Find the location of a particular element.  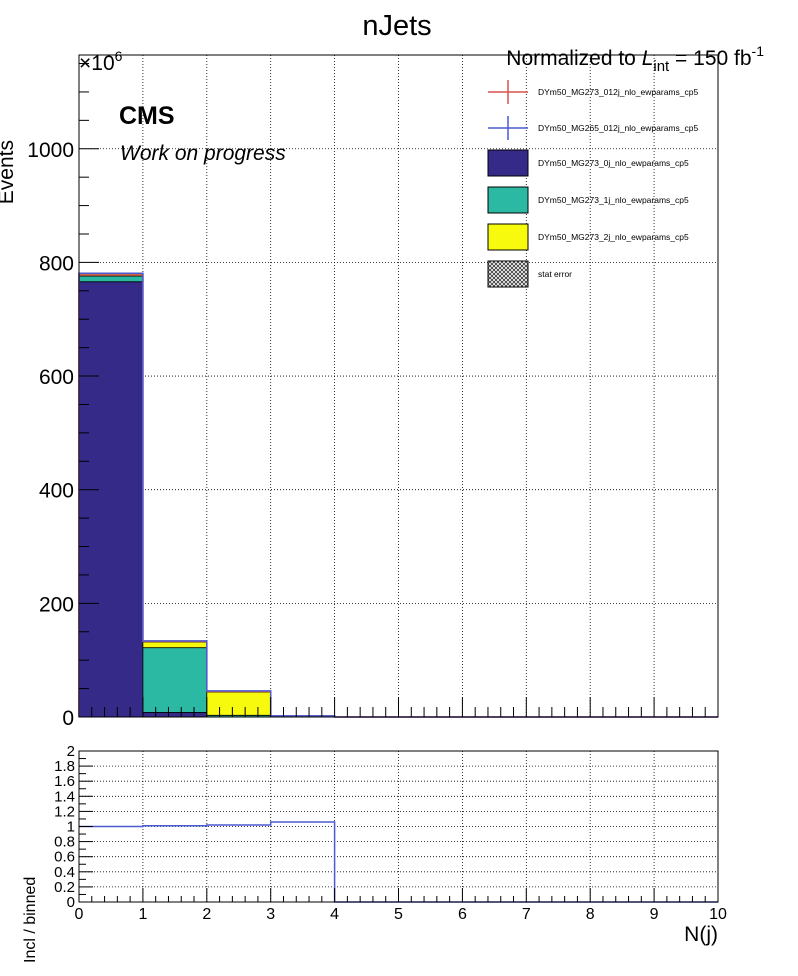

ratio-xtick-label: 2 is located at coordinates (206, 914).